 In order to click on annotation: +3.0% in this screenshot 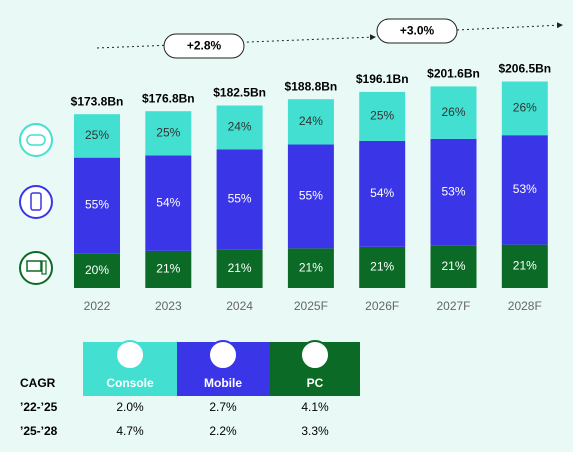, I will do `click(417, 31)`.